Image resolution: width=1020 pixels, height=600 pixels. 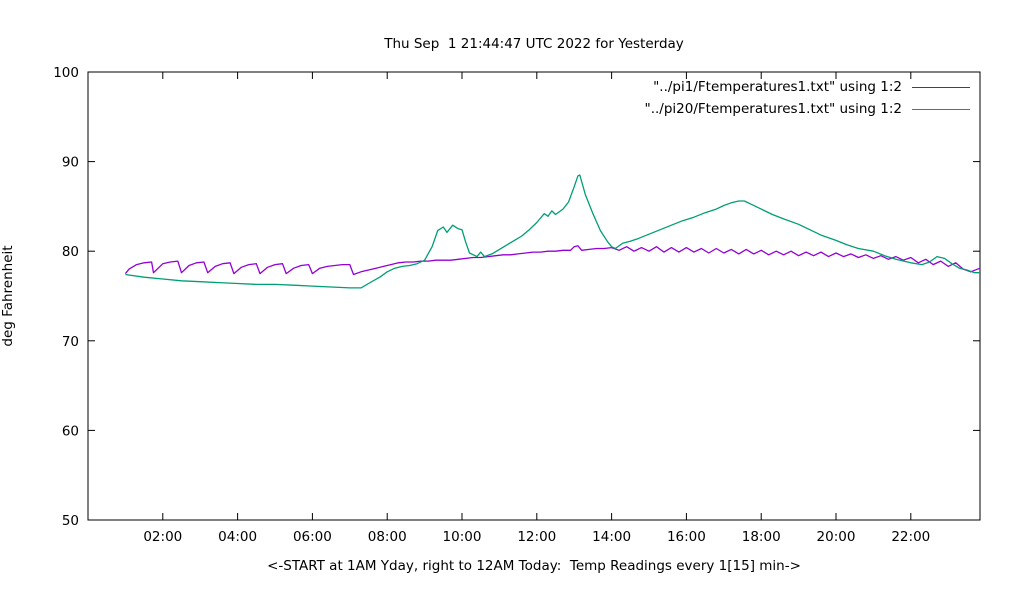 I want to click on x-tick-label: 14:00, so click(x=611, y=537).